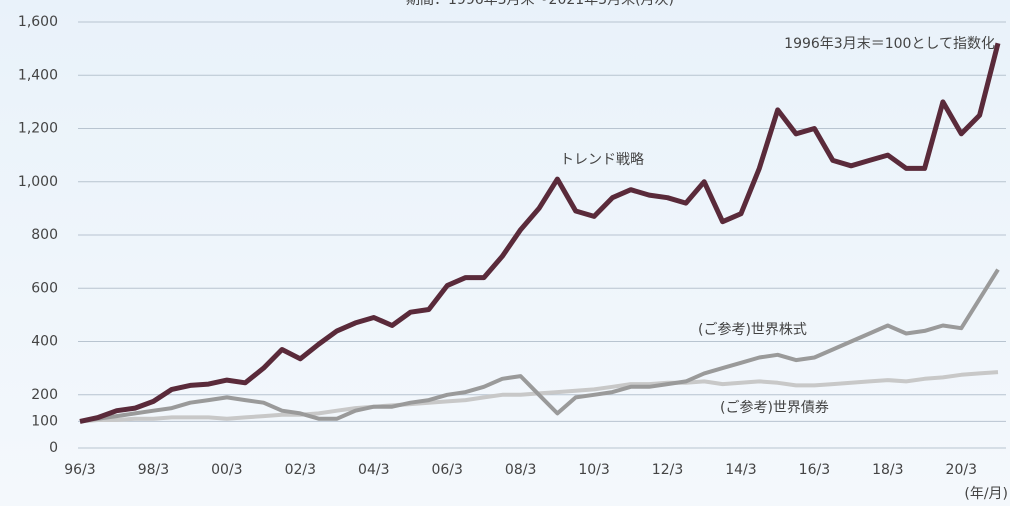 The width and height of the screenshot is (1010, 506). I want to click on x-tick-label: 12/3, so click(667, 470).